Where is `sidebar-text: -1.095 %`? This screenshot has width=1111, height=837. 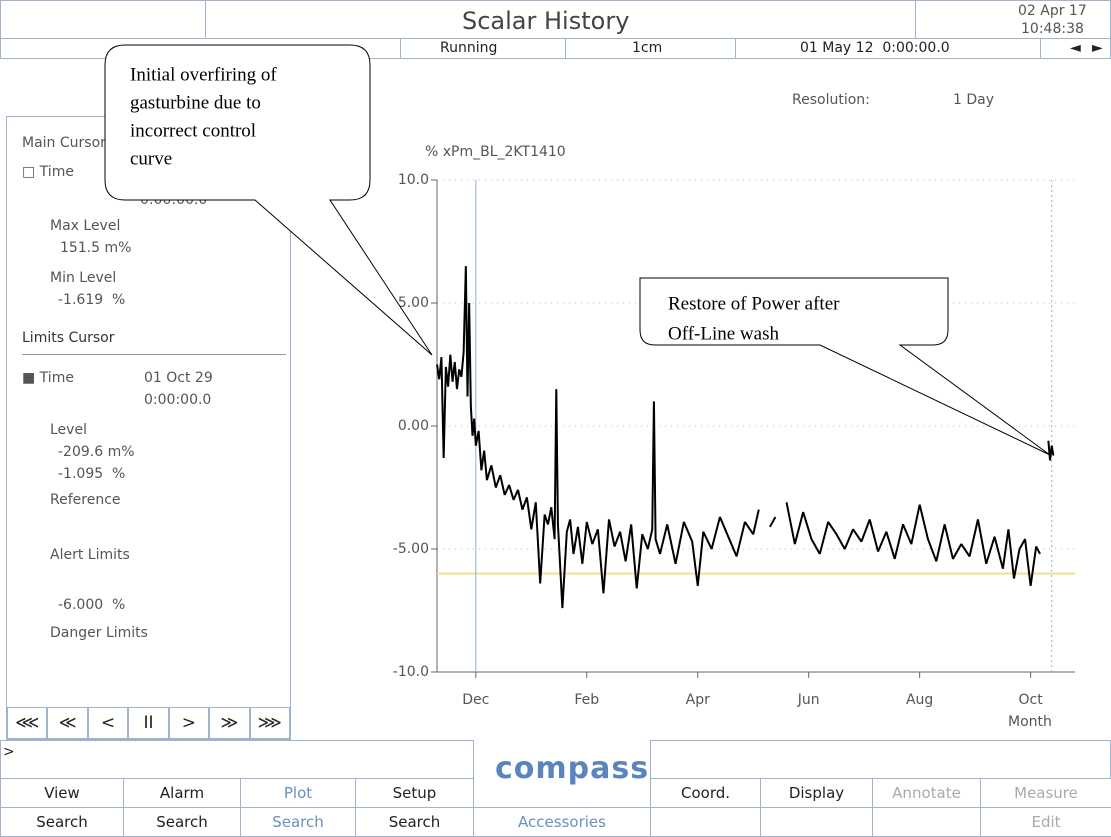 sidebar-text: -1.095 % is located at coordinates (92, 474).